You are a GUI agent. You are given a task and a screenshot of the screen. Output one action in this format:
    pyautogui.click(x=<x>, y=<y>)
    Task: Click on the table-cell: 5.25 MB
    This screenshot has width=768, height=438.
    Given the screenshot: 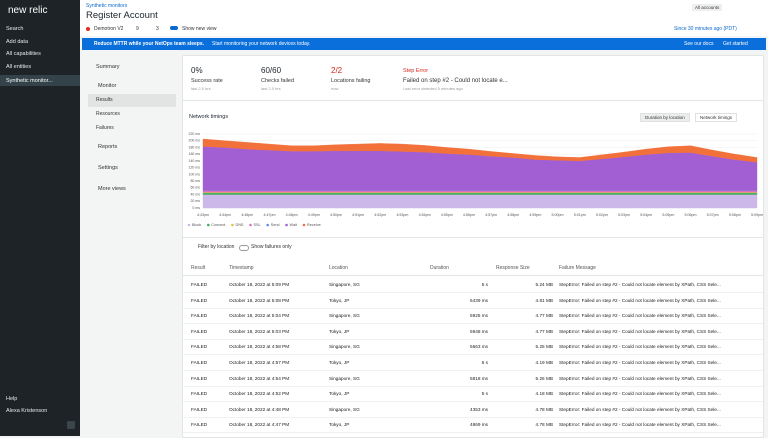 What is the action you would take?
    pyautogui.click(x=533, y=346)
    